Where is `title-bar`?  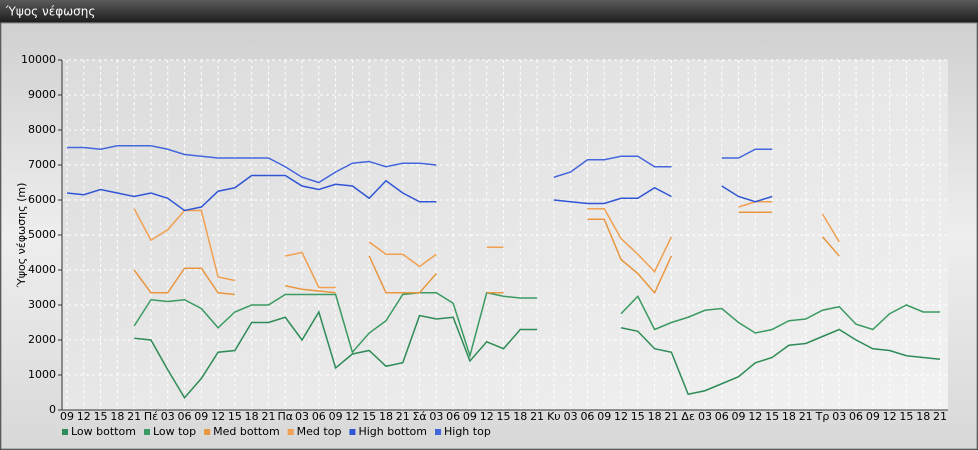
title-bar is located at coordinates (489, 11).